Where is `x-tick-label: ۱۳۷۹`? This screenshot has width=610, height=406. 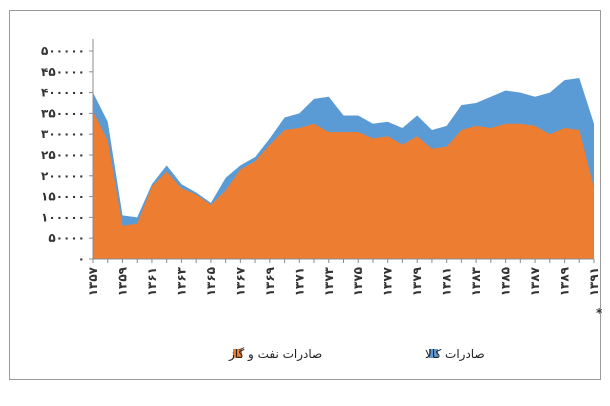 x-tick-label: ۱۳۷۹ is located at coordinates (417, 281).